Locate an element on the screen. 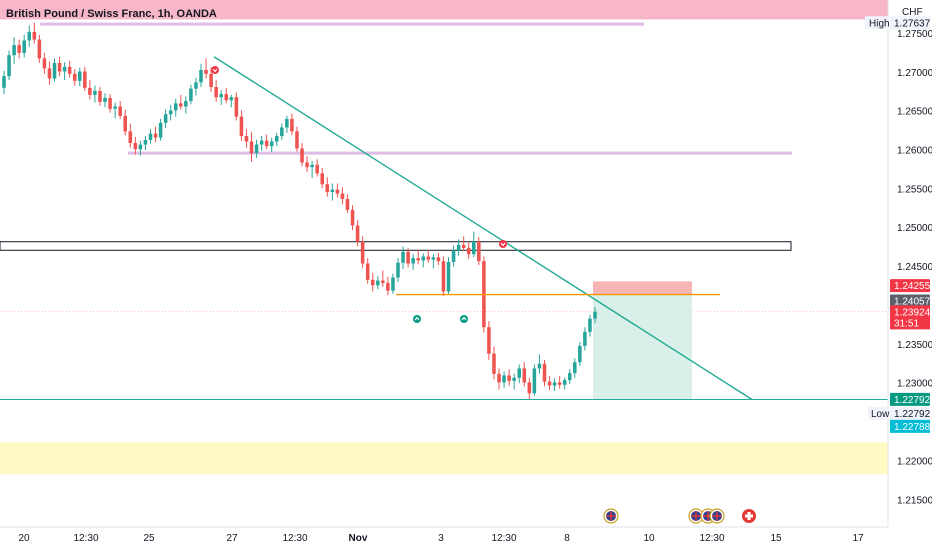 The image size is (932, 550). x-tick-label: 20 is located at coordinates (24, 538).